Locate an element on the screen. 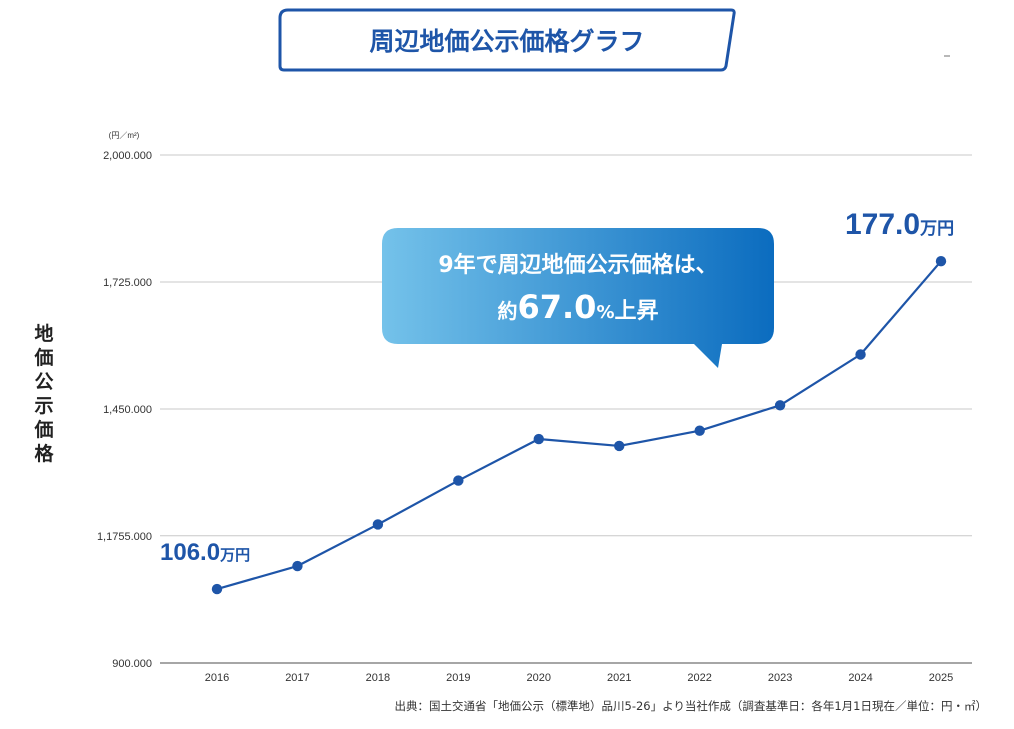 The height and width of the screenshot is (729, 1014). y-tick-label: 2,000.000 is located at coordinates (127, 156).